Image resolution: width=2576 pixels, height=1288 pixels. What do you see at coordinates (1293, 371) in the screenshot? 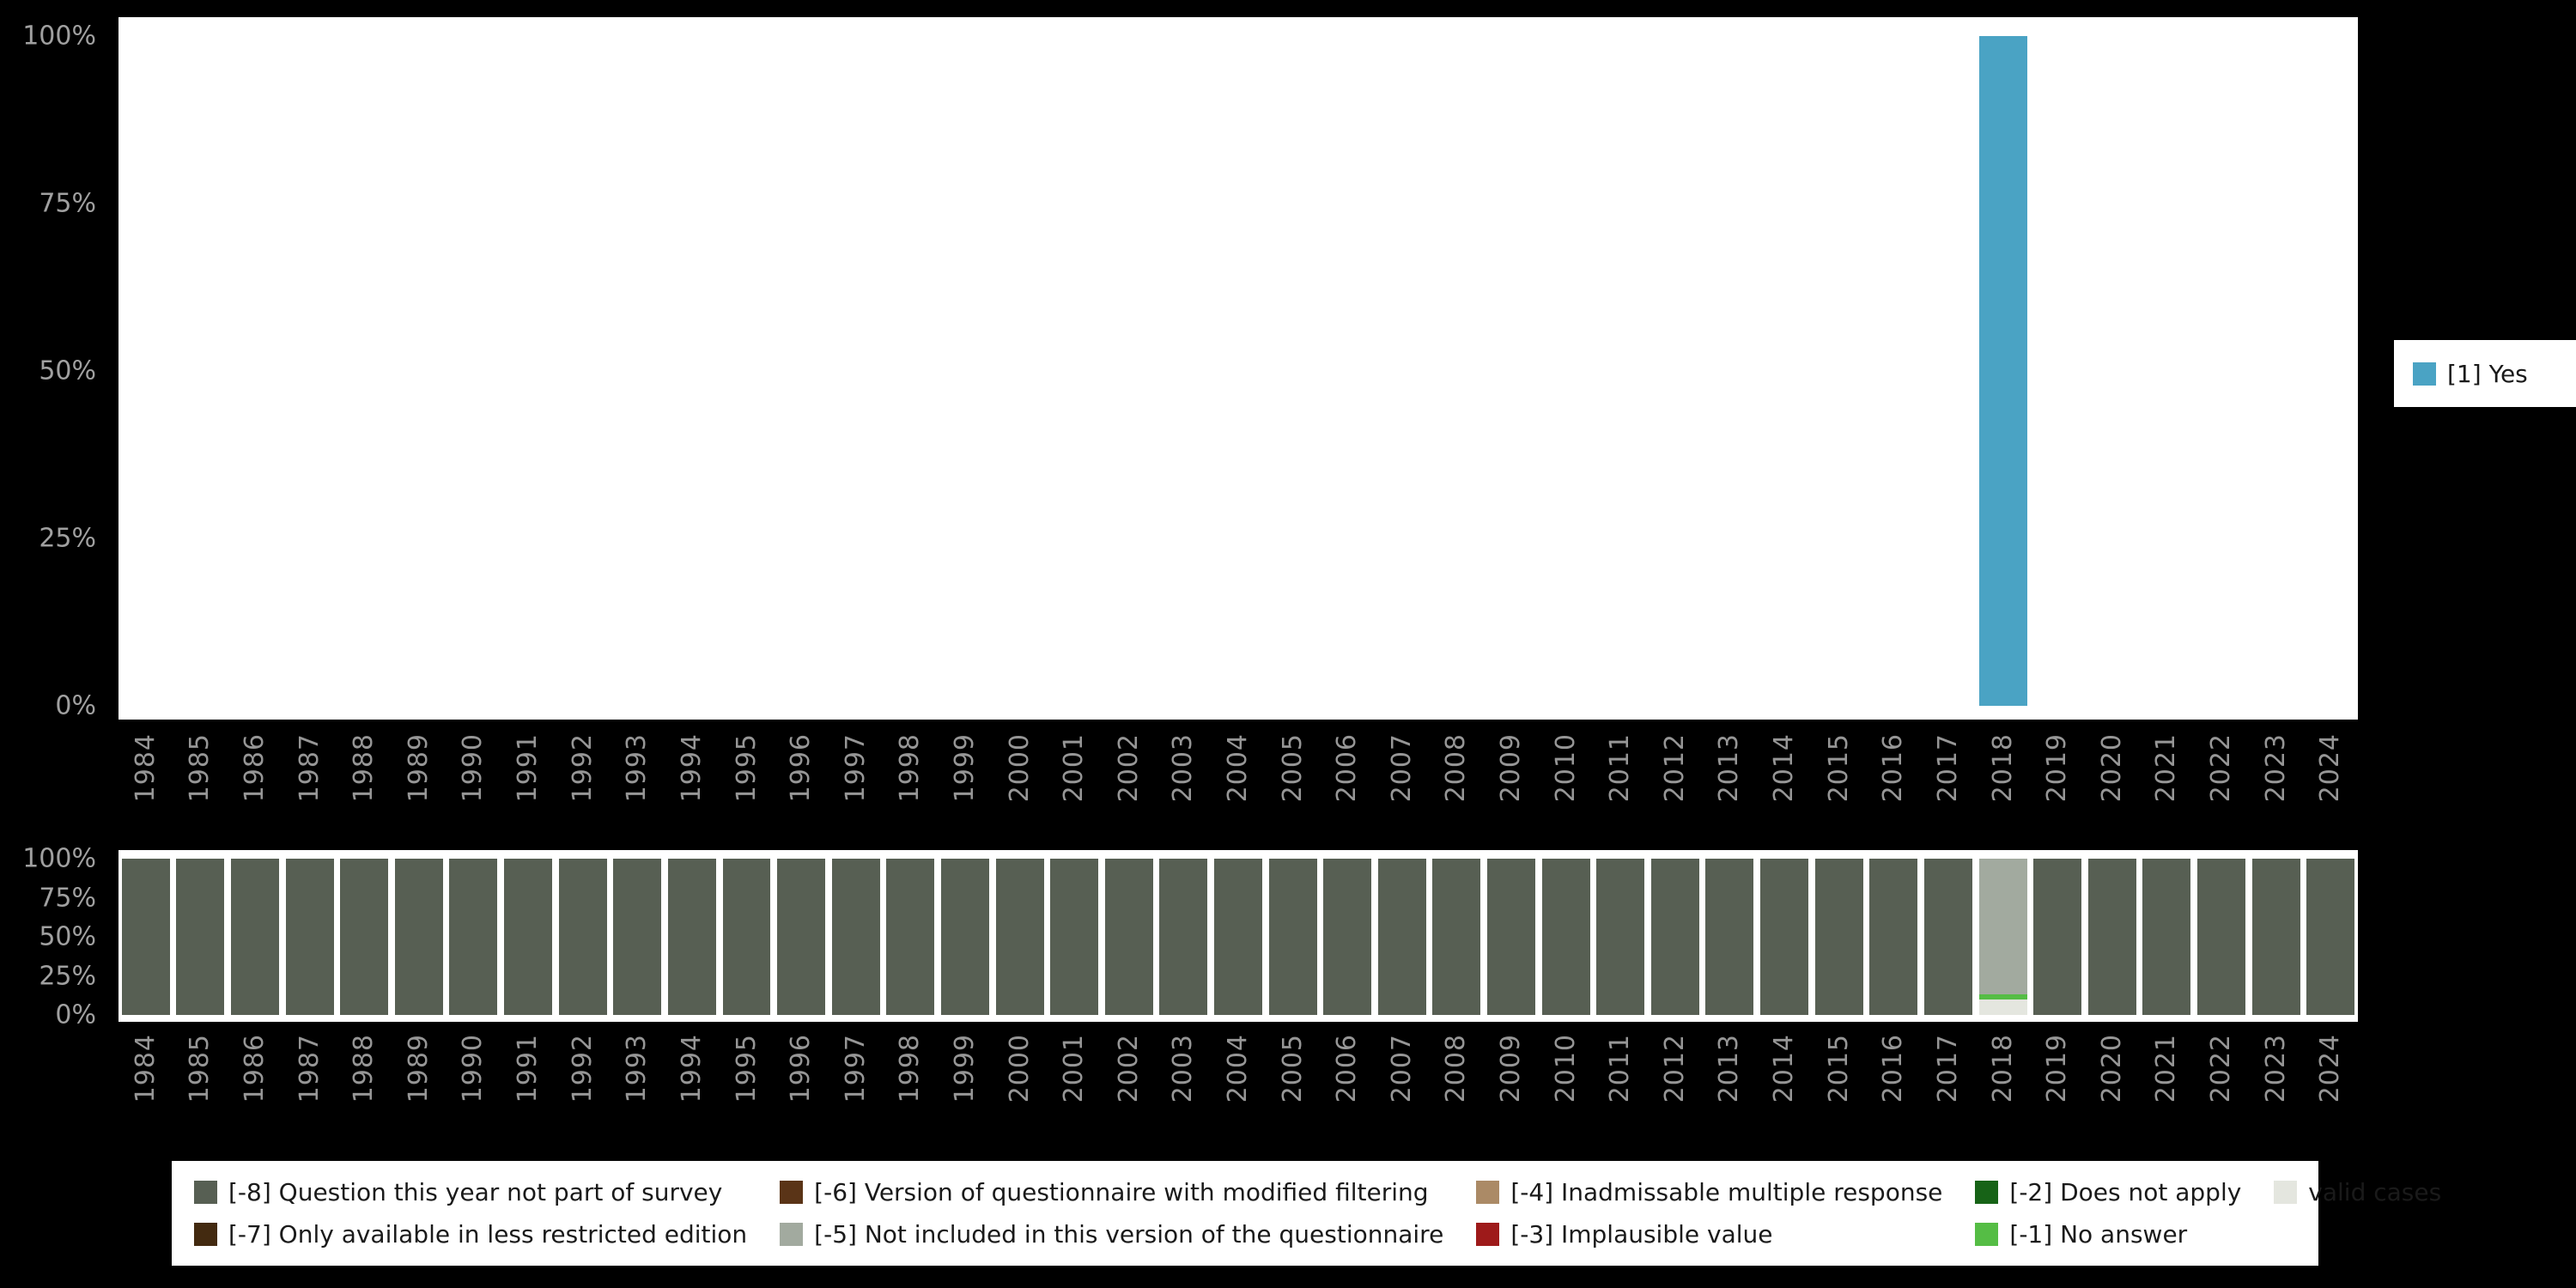
I see `bar-2005` at bounding box center [1293, 371].